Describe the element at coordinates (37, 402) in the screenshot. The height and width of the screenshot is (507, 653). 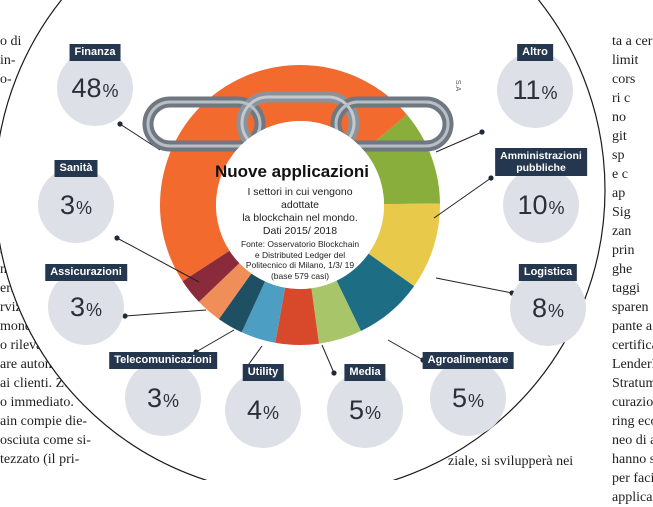
I see `newsprint-line: o immediato.` at that location.